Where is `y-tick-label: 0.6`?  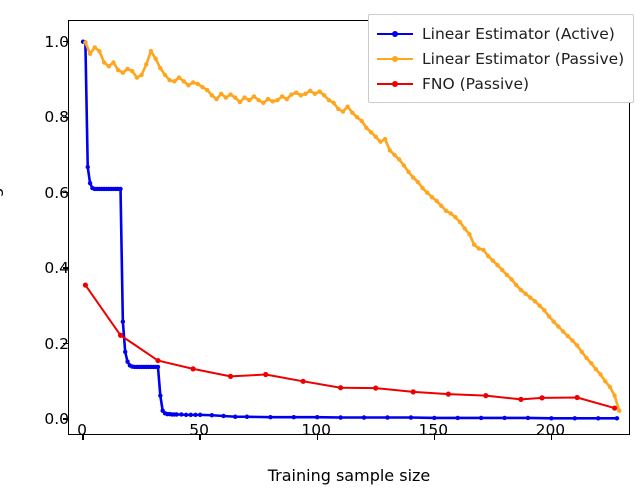 y-tick-label: 0.6 is located at coordinates (56, 192).